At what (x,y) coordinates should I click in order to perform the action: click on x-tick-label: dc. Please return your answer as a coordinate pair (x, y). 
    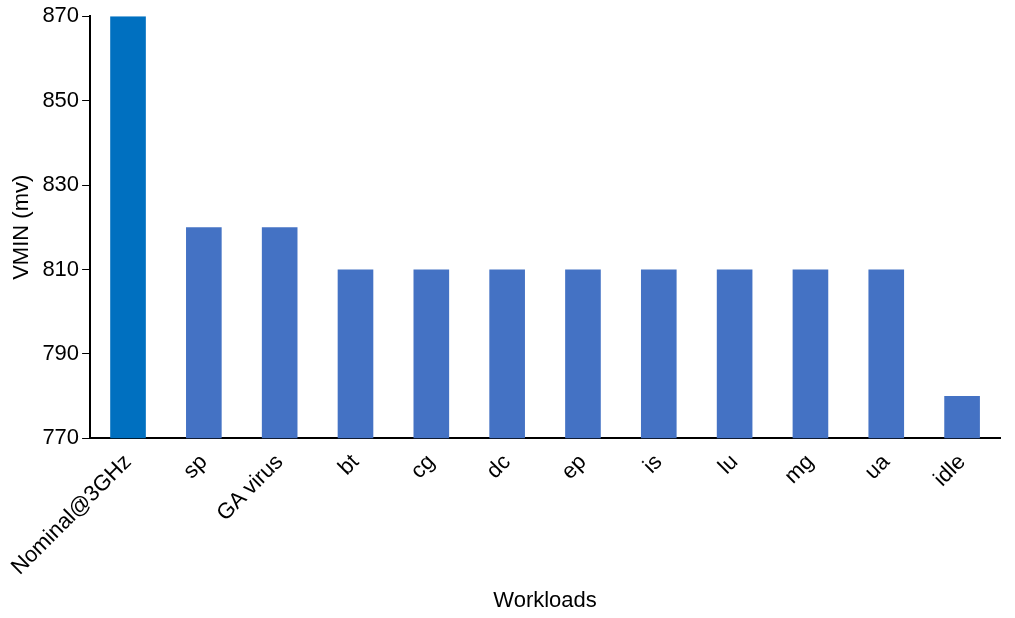
    Looking at the image, I should click on (497, 465).